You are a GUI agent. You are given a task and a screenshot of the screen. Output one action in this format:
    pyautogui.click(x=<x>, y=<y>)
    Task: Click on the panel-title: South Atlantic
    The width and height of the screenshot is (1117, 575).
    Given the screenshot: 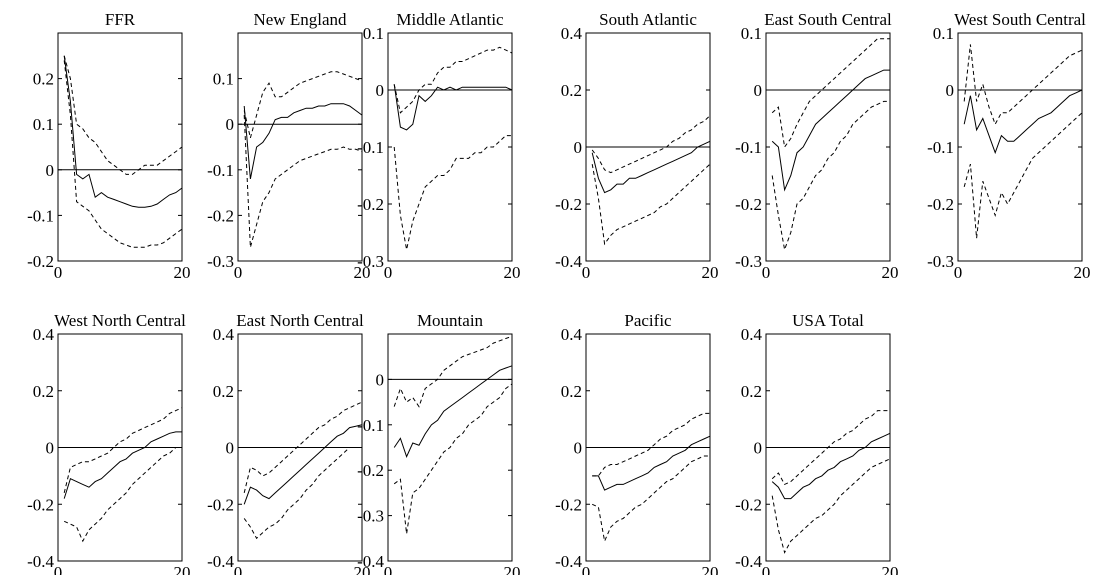 What is the action you would take?
    pyautogui.click(x=648, y=19)
    